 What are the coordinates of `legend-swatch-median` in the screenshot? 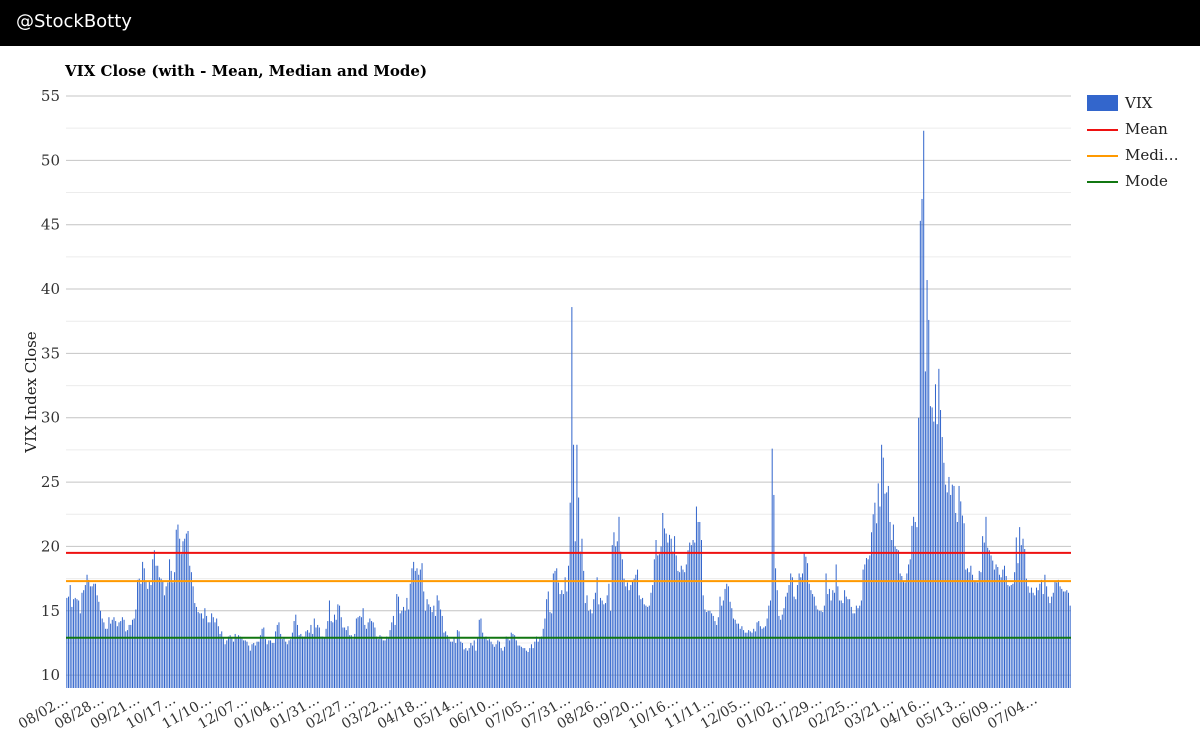 It's located at (1102, 156).